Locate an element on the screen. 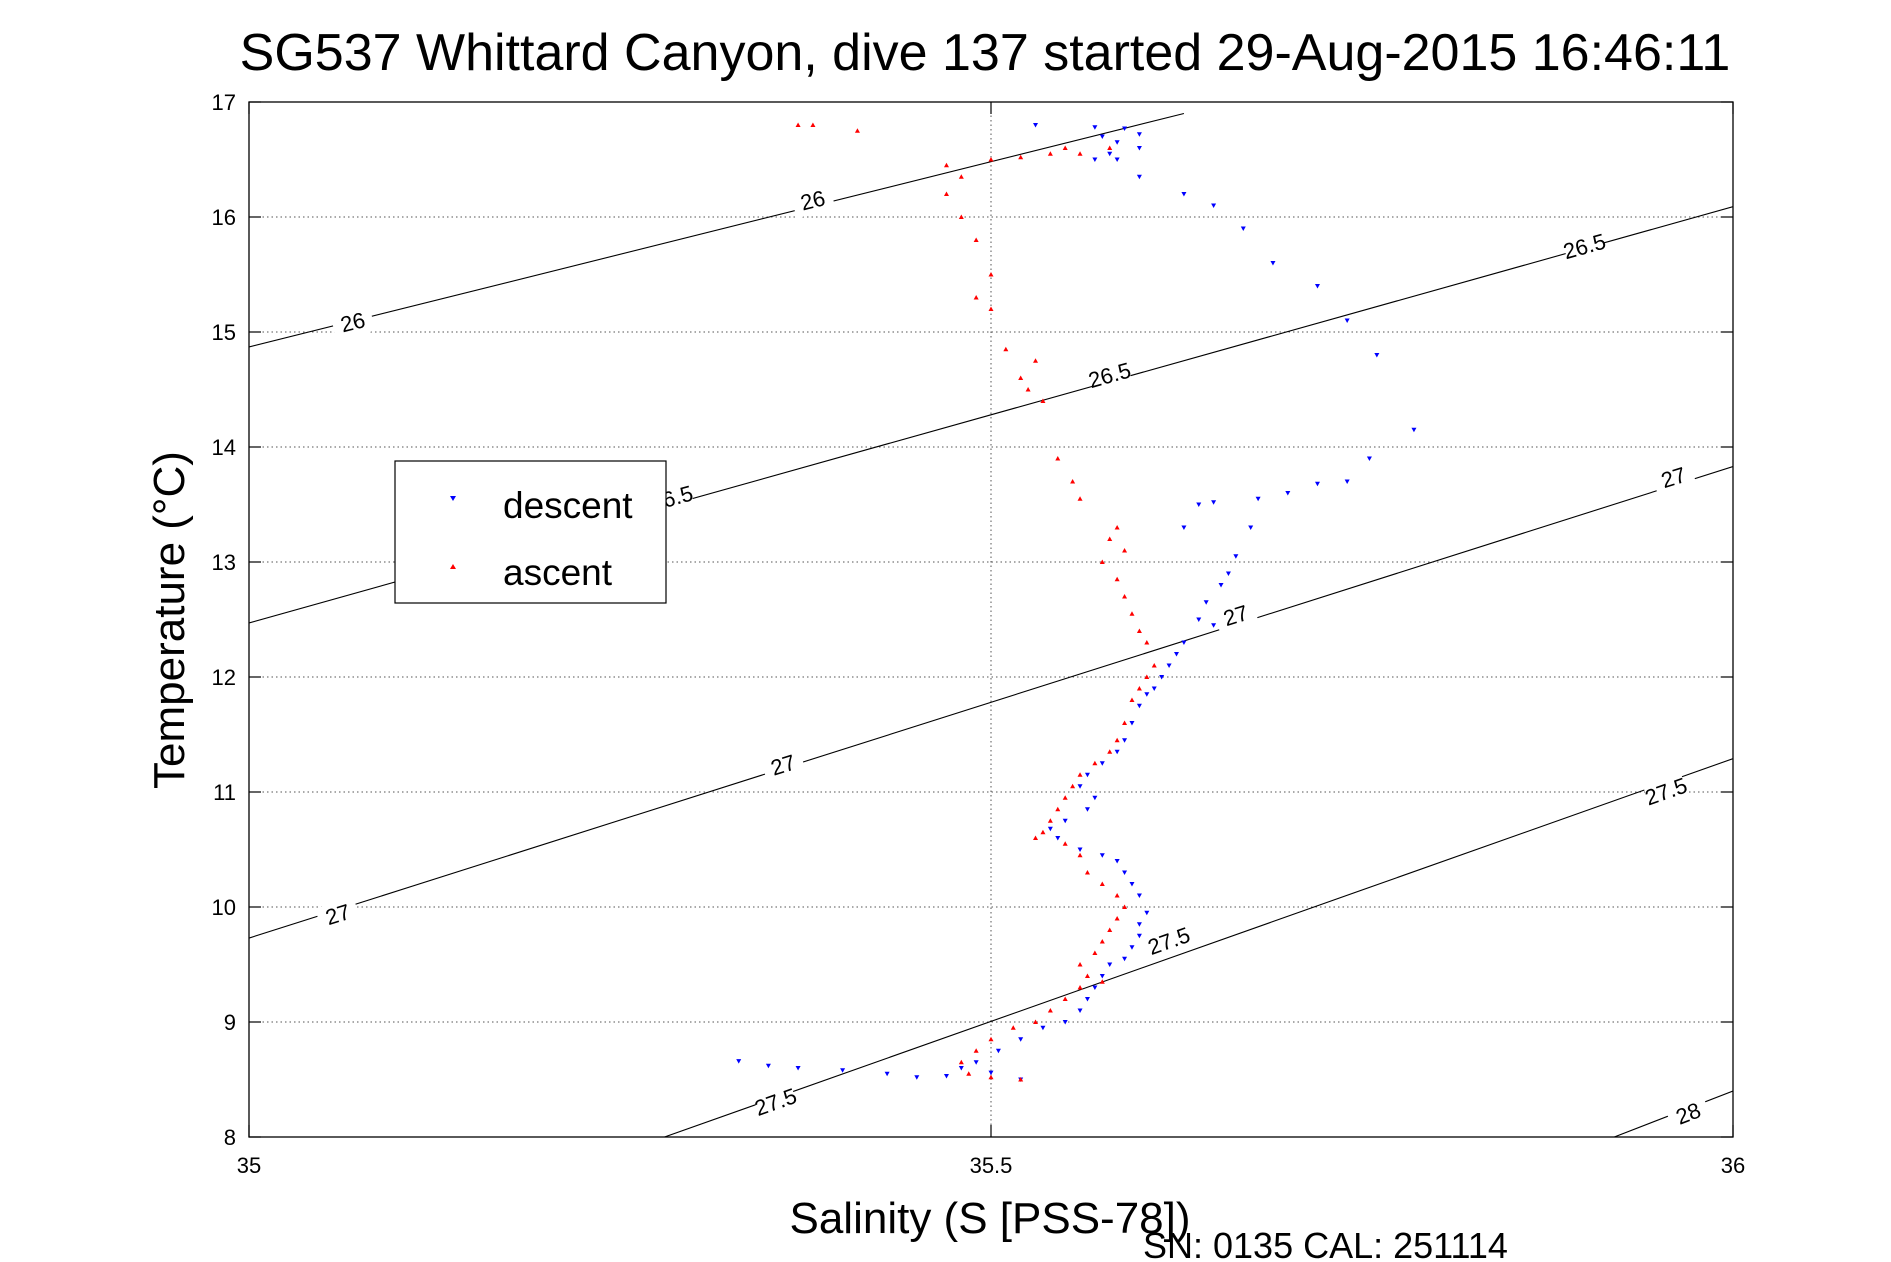 The width and height of the screenshot is (1891, 1262). y-tick-label: 9 is located at coordinates (230, 1022).